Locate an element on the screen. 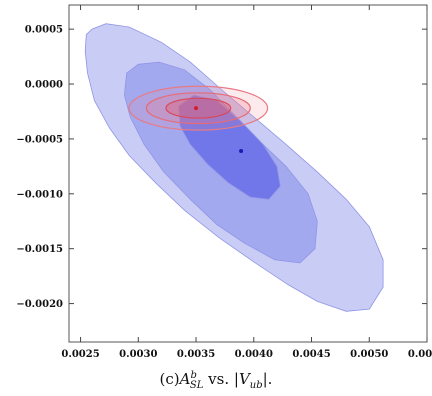  y-tick-label: 0.0000 is located at coordinates (44, 85).